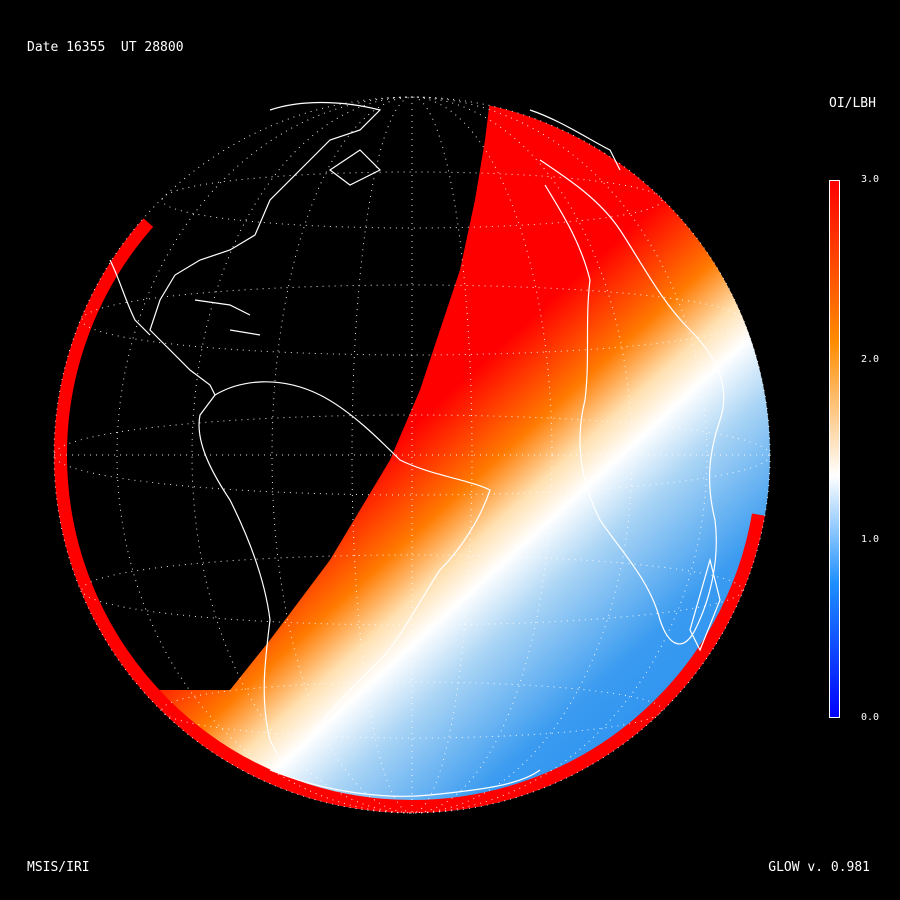 This screenshot has width=900, height=900. Describe the element at coordinates (870, 179) in the screenshot. I see `colorbar-tick-max: 3.0` at that location.